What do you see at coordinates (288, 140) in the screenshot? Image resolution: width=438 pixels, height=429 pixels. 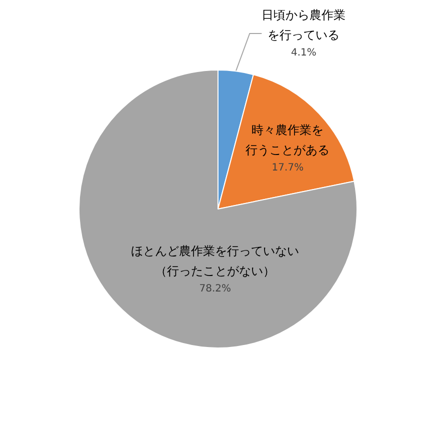 I see `slice-label: 時々農作業を行うことがある` at bounding box center [288, 140].